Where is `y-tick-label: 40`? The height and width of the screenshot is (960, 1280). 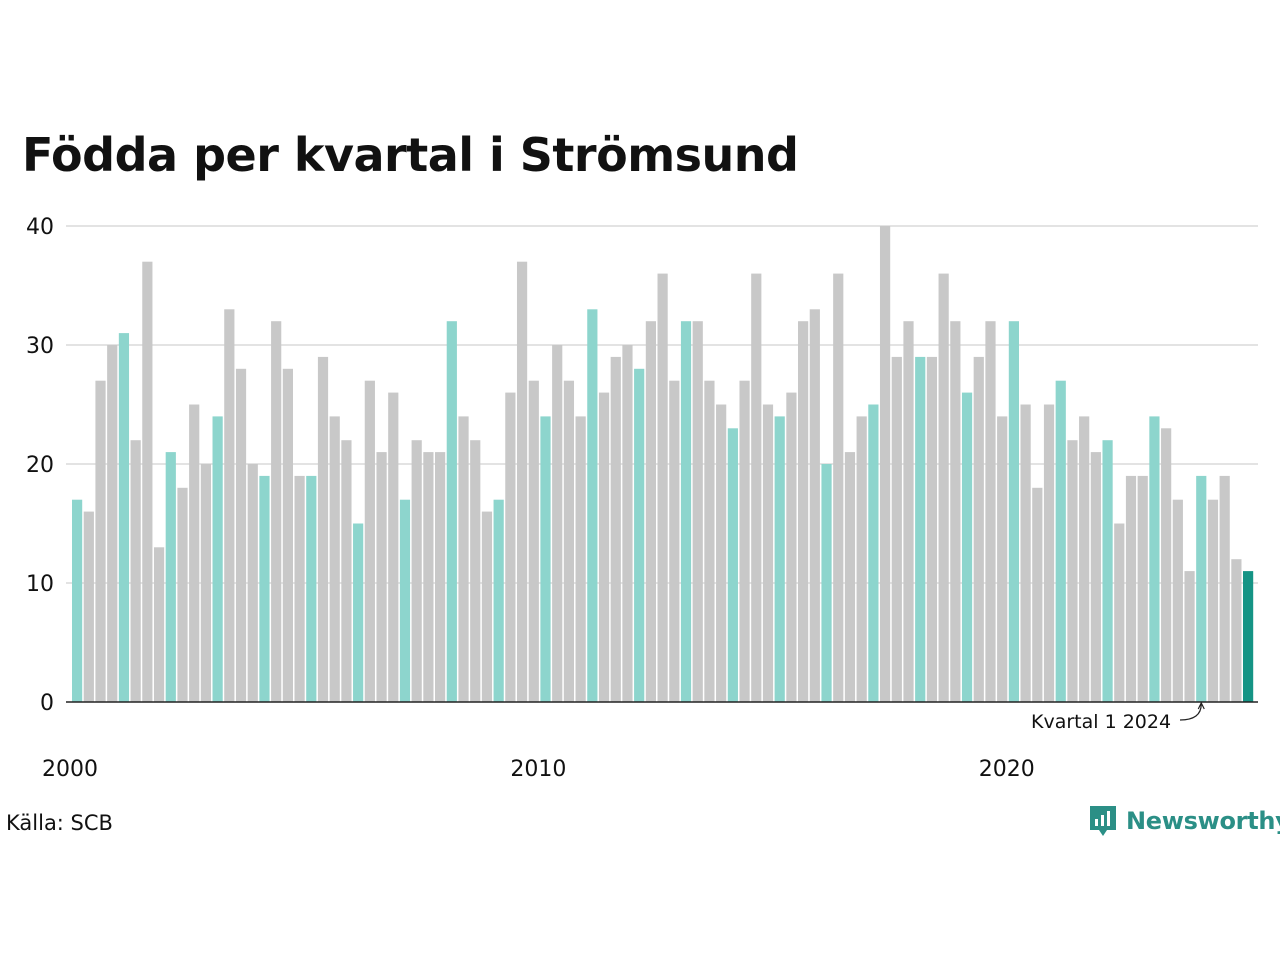
y-tick-label: 40 is located at coordinates (40, 227).